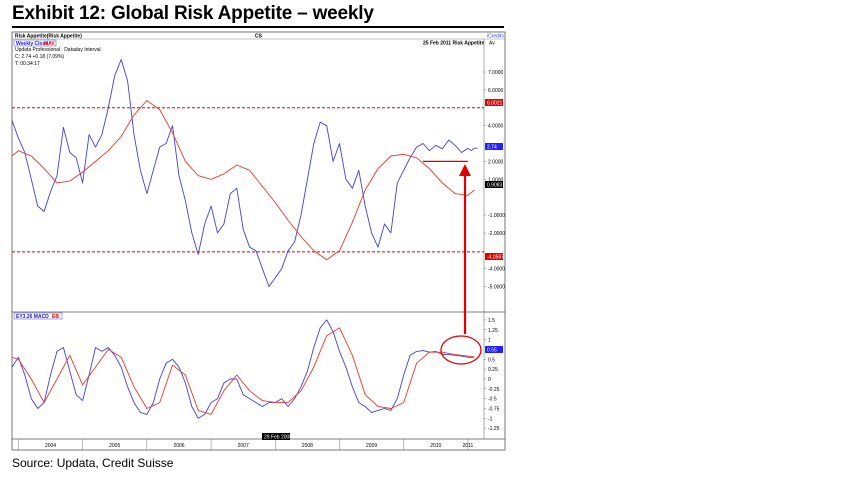 The image size is (843, 504). I want to click on macd-y-tick-label: -1, so click(490, 419).